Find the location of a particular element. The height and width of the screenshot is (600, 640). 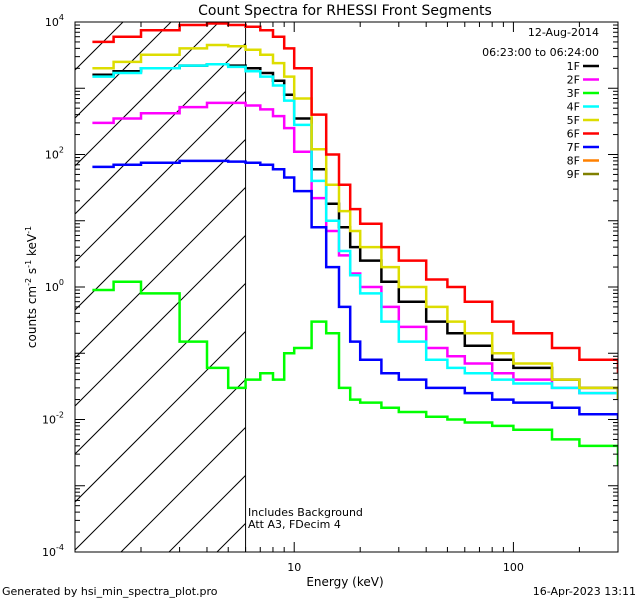

y-label-part: keV is located at coordinates (32, 246).